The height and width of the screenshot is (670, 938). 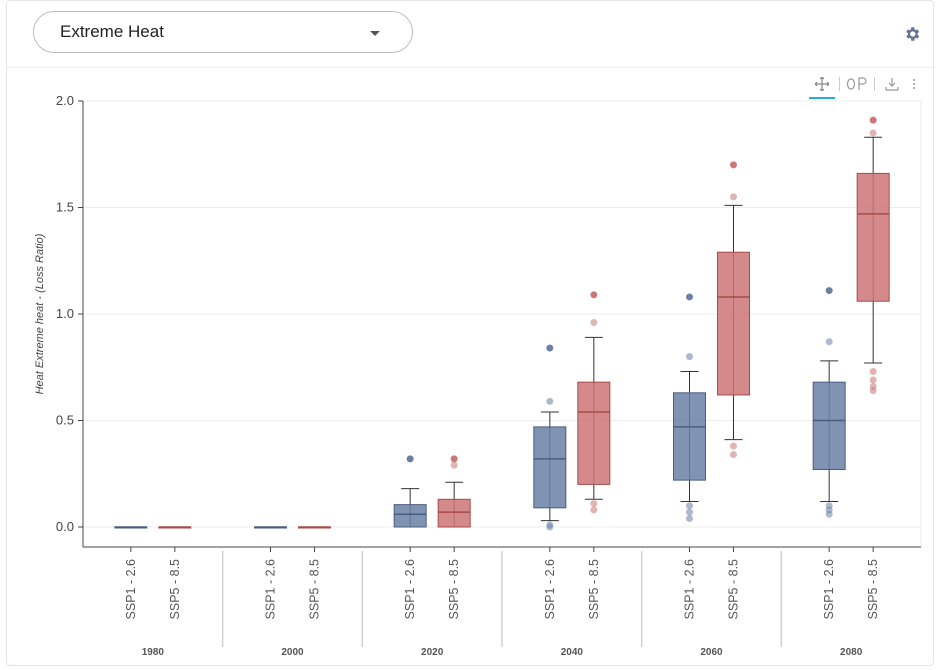 I want to click on y-tick-label: 1.0, so click(x=65, y=313).